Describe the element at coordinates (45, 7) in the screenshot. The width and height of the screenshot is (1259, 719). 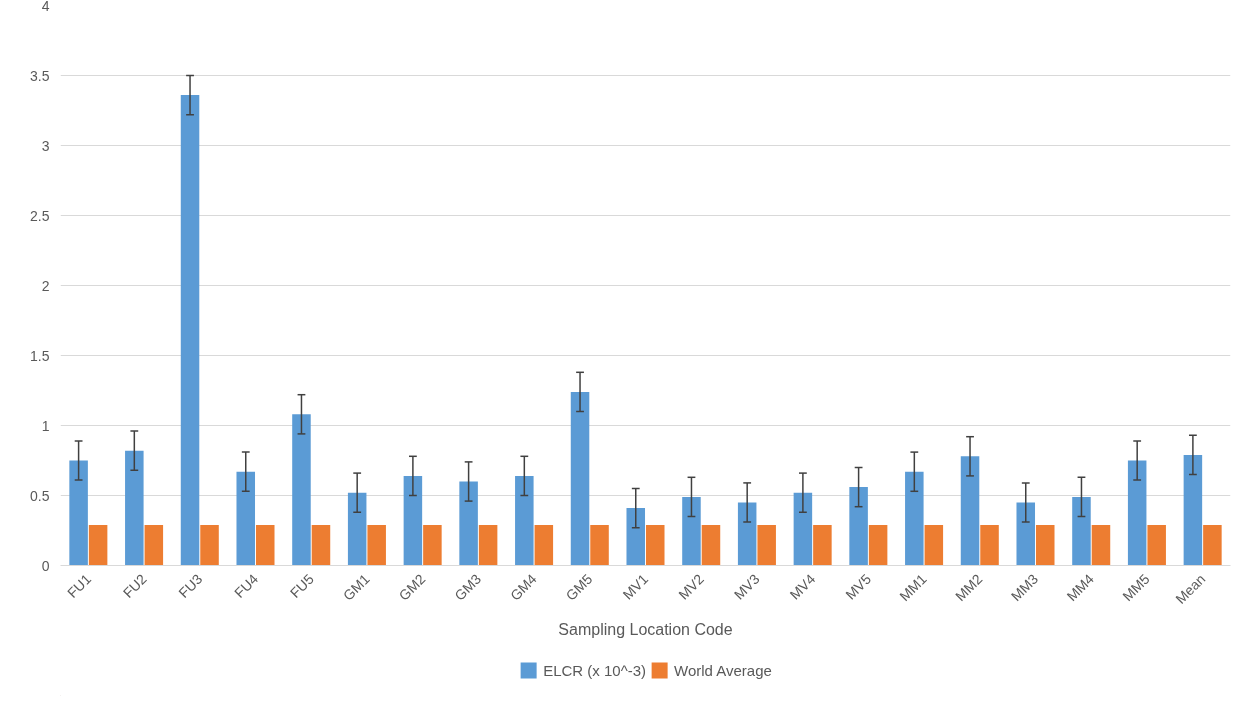
I see `y-tick-label: 4` at that location.